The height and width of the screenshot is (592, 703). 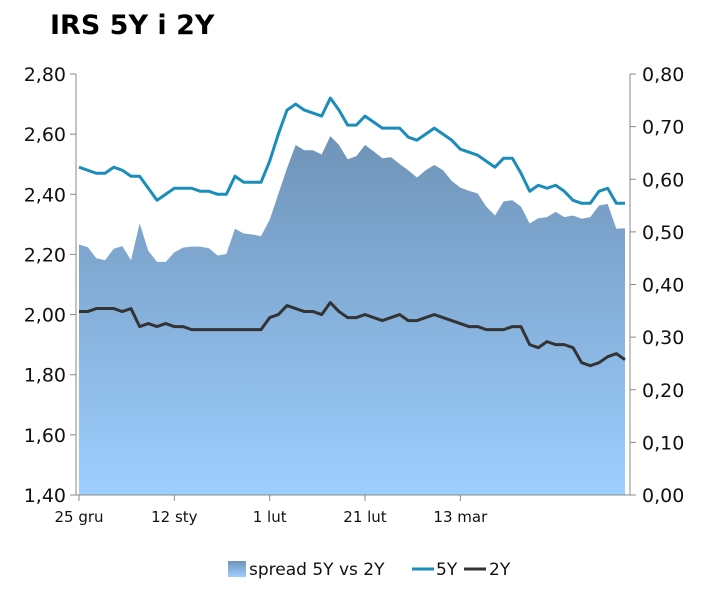 I want to click on series-5y-line, so click(x=351, y=150).